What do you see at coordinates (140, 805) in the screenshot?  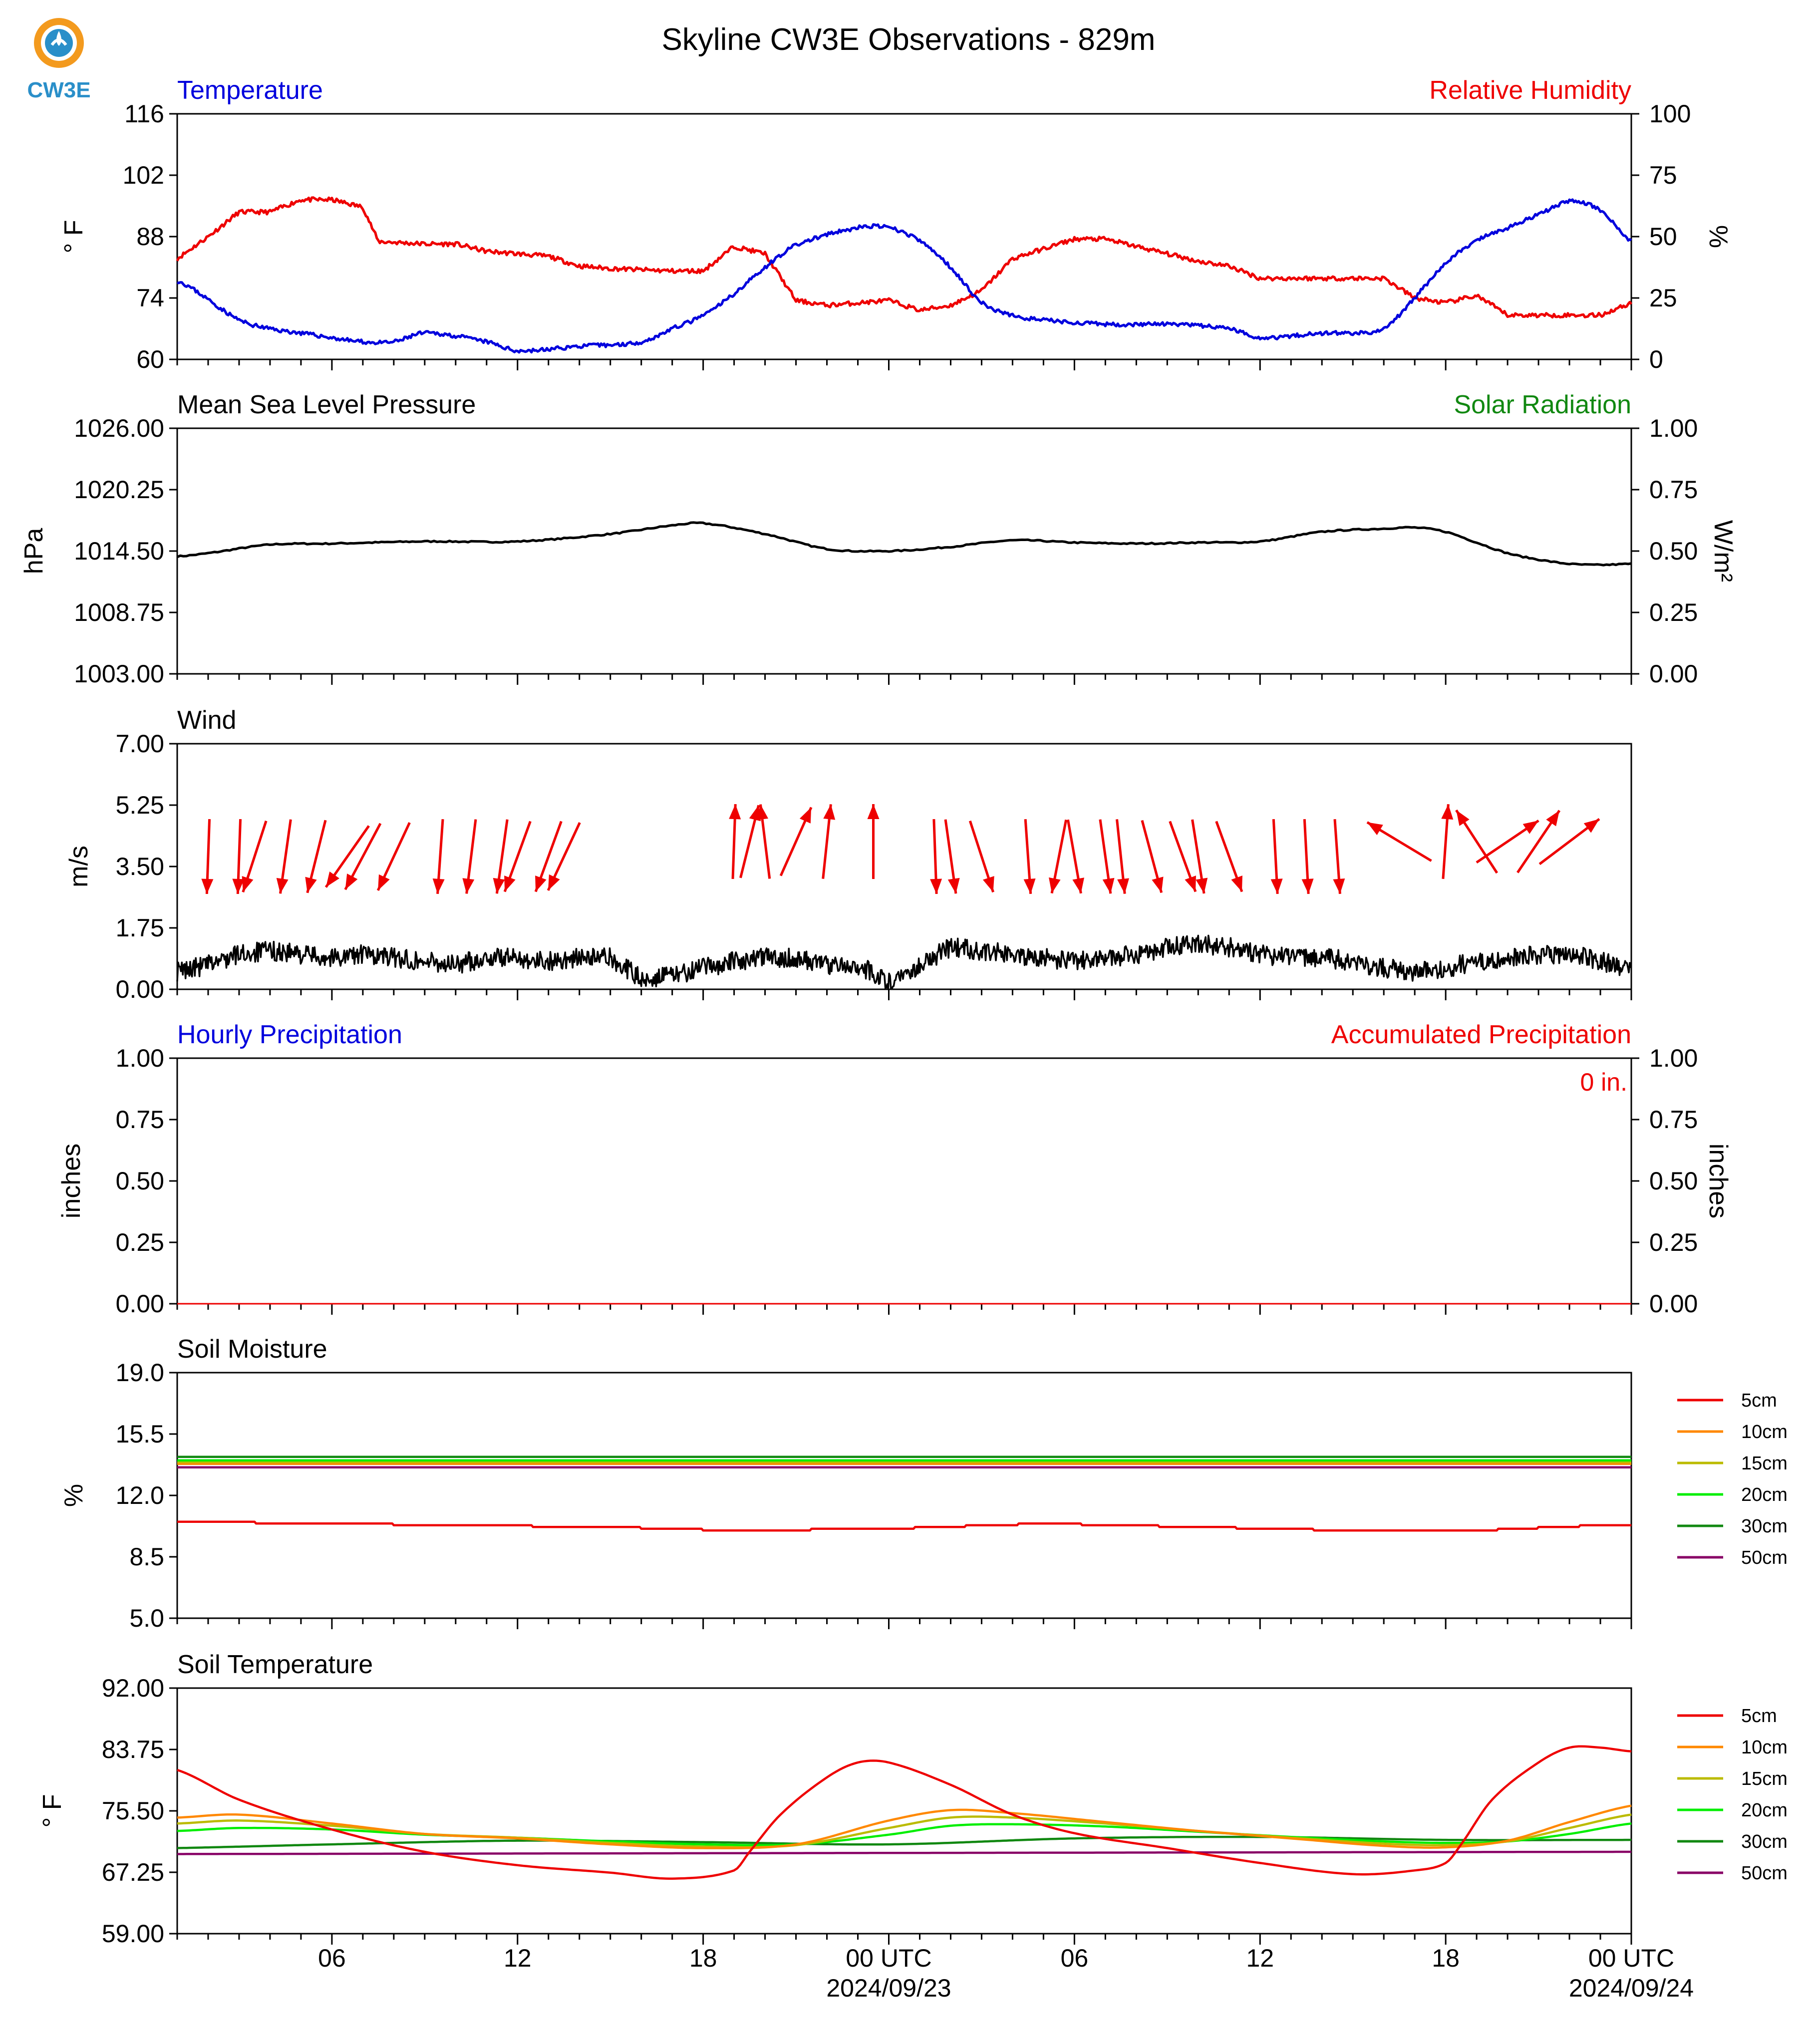 I see `y-tick-label: 5.25` at bounding box center [140, 805].